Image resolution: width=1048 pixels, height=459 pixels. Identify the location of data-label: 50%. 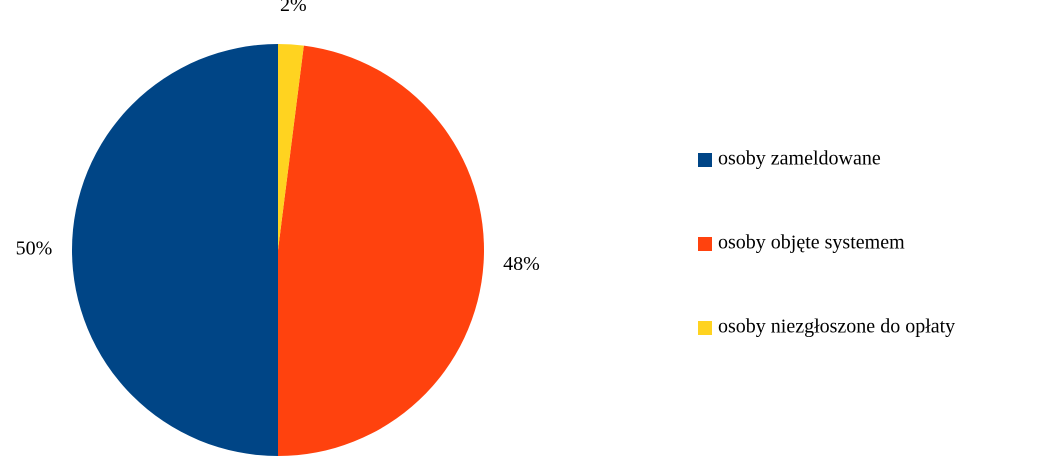
(34, 249).